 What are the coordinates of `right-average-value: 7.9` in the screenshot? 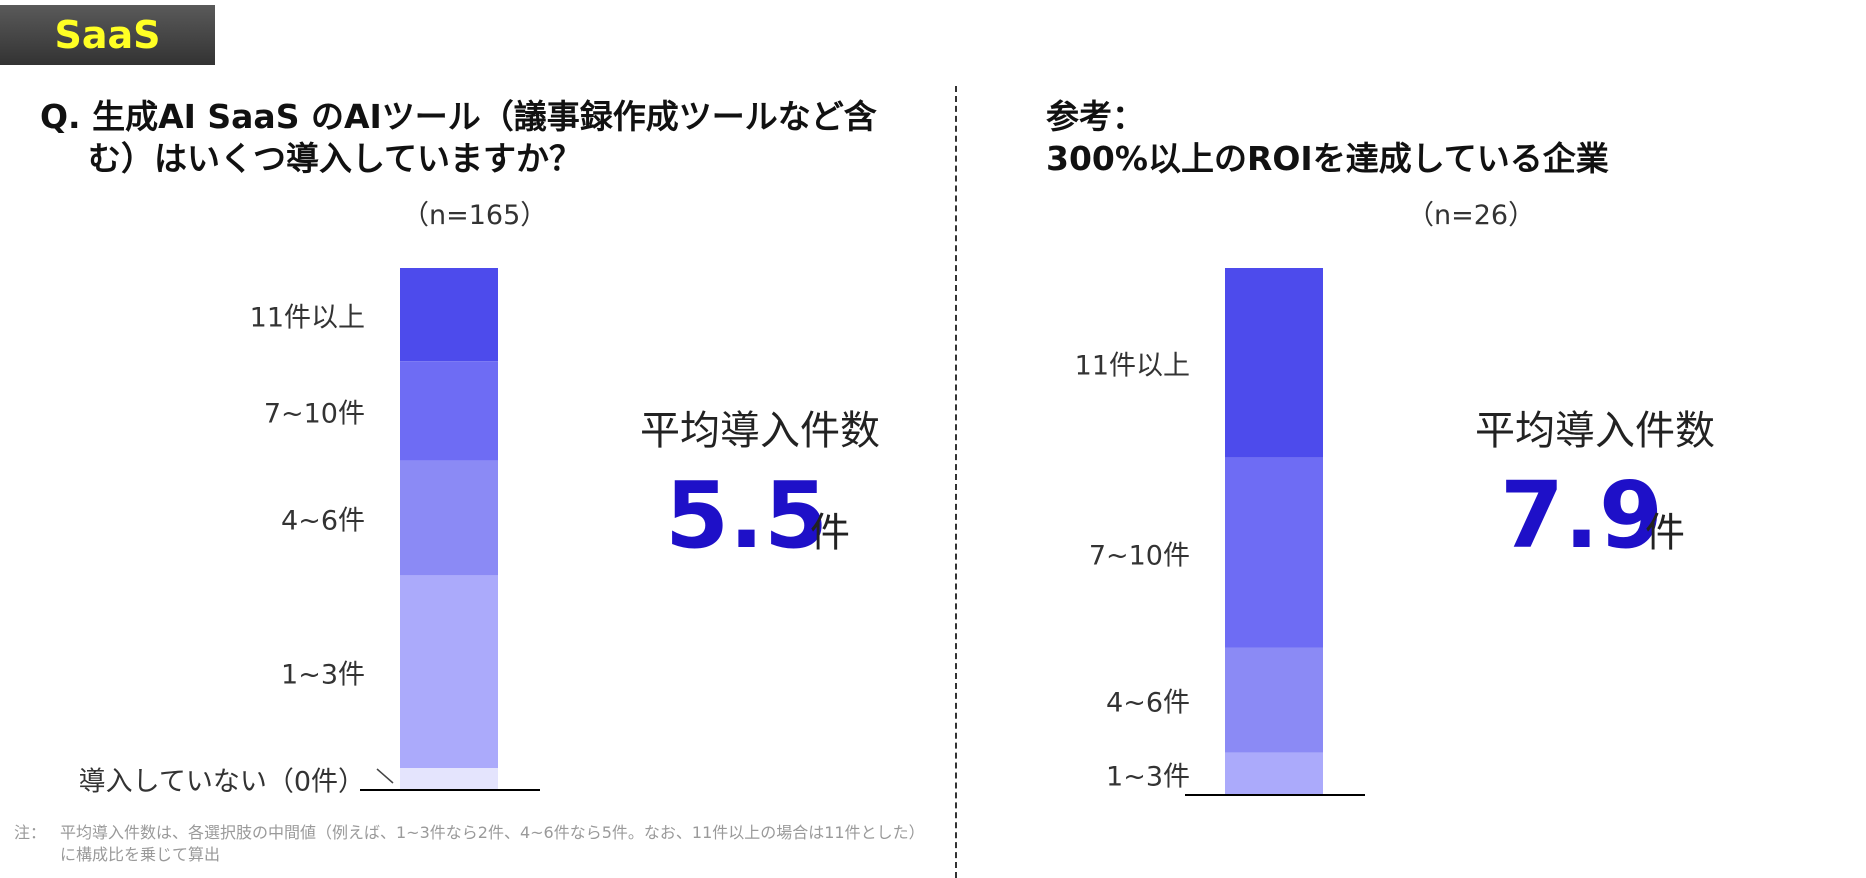 It's located at (1581, 515).